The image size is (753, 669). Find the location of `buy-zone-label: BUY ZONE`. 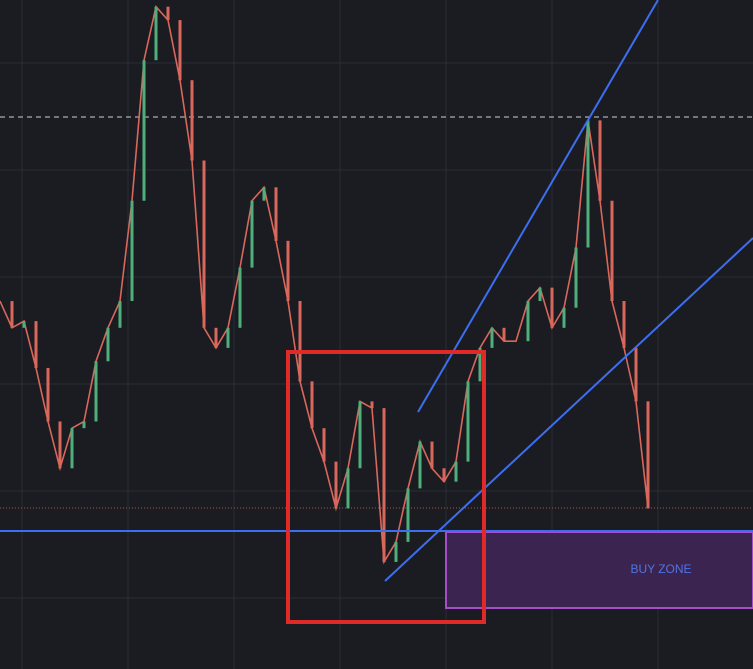

buy-zone-label: BUY ZONE is located at coordinates (660, 569).